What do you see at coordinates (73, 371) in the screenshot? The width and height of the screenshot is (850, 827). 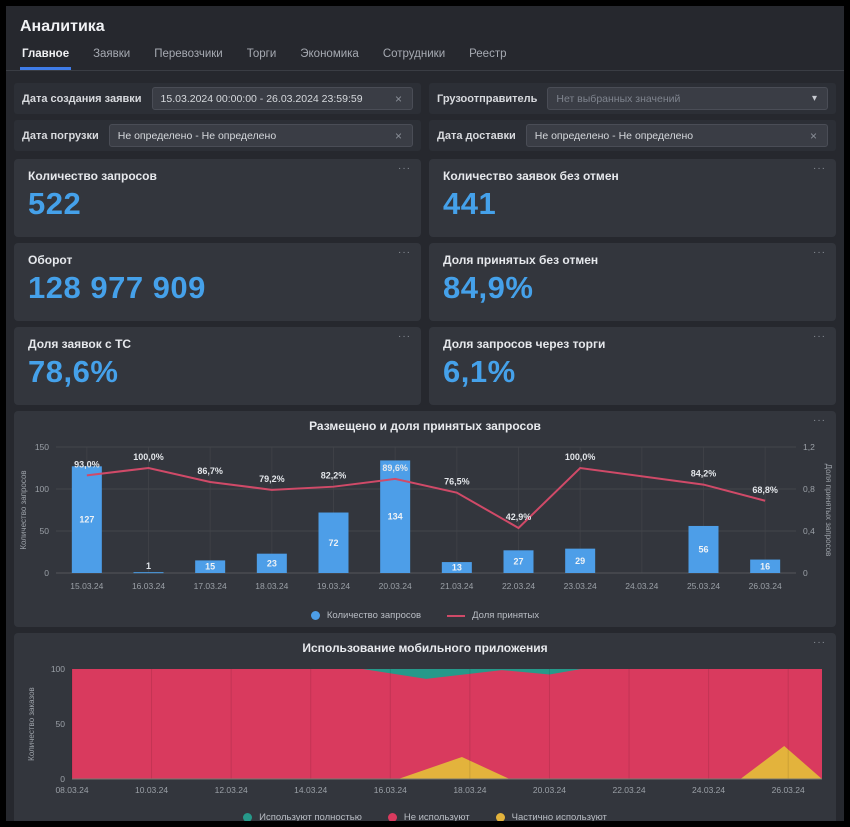 I see `kpi-value: 78,6%` at bounding box center [73, 371].